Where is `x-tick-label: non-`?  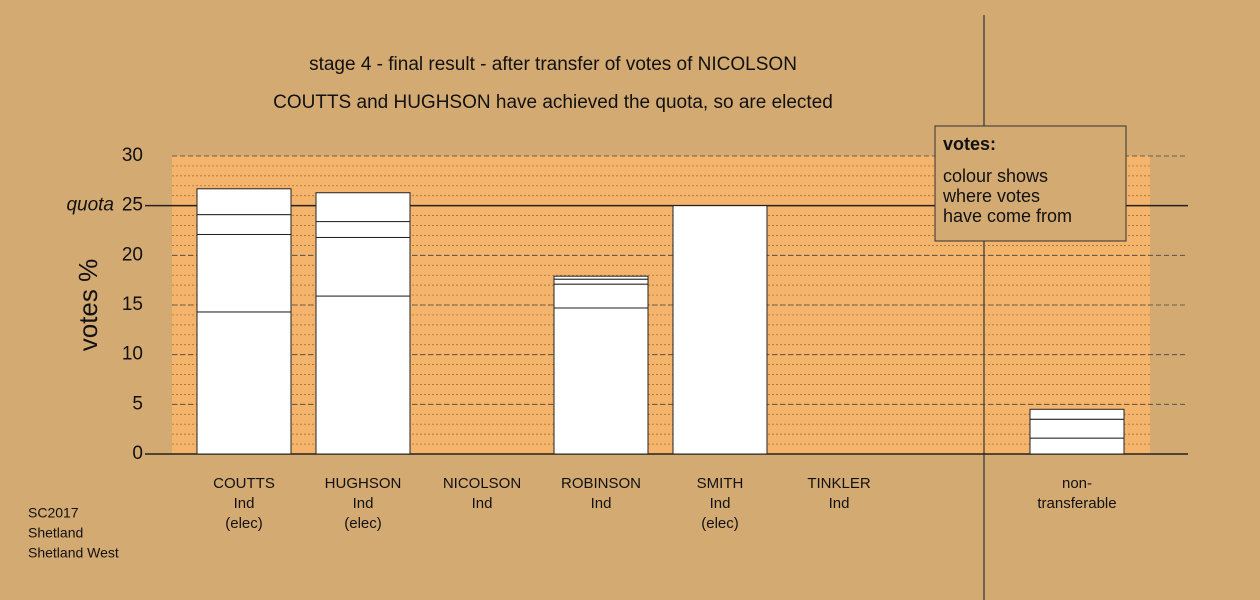
x-tick-label: non- is located at coordinates (1077, 483).